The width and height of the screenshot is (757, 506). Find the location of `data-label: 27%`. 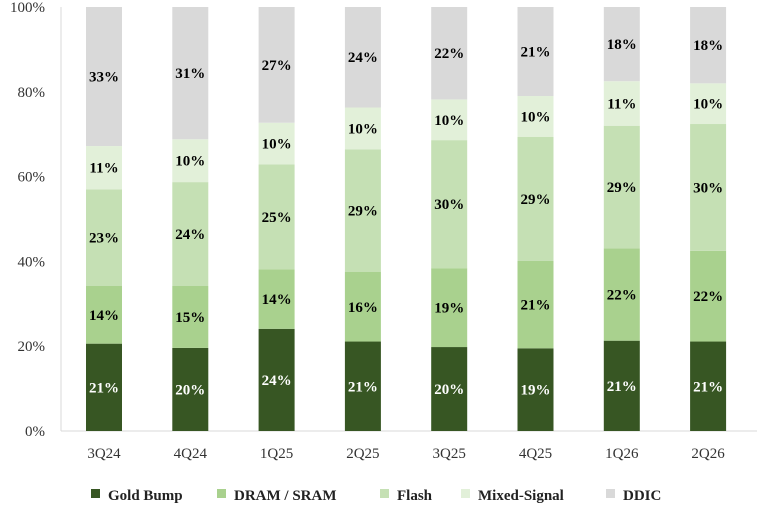

data-label: 27% is located at coordinates (277, 66).